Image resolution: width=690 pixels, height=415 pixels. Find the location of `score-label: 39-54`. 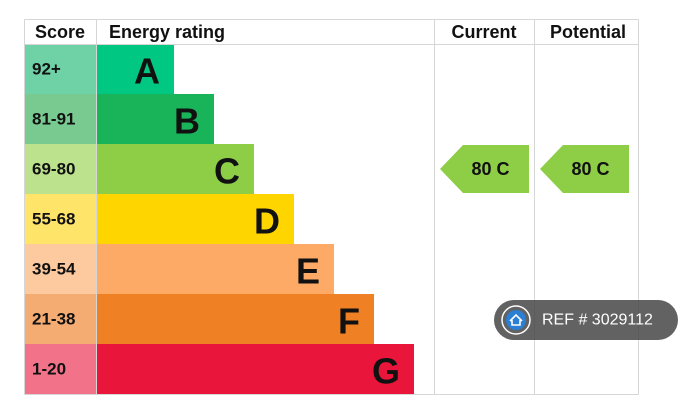

score-label: 39-54 is located at coordinates (54, 269).